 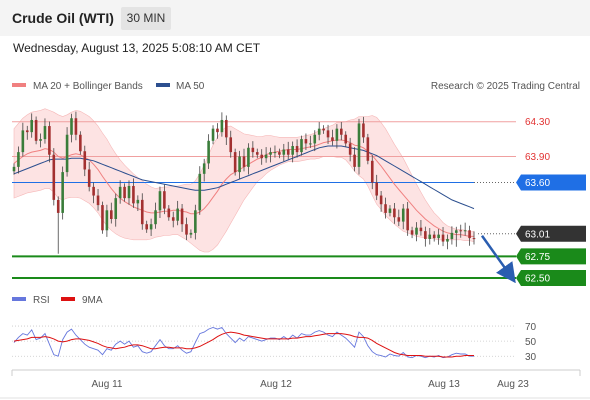 I want to click on svg-text: 63.90, so click(x=537, y=157).